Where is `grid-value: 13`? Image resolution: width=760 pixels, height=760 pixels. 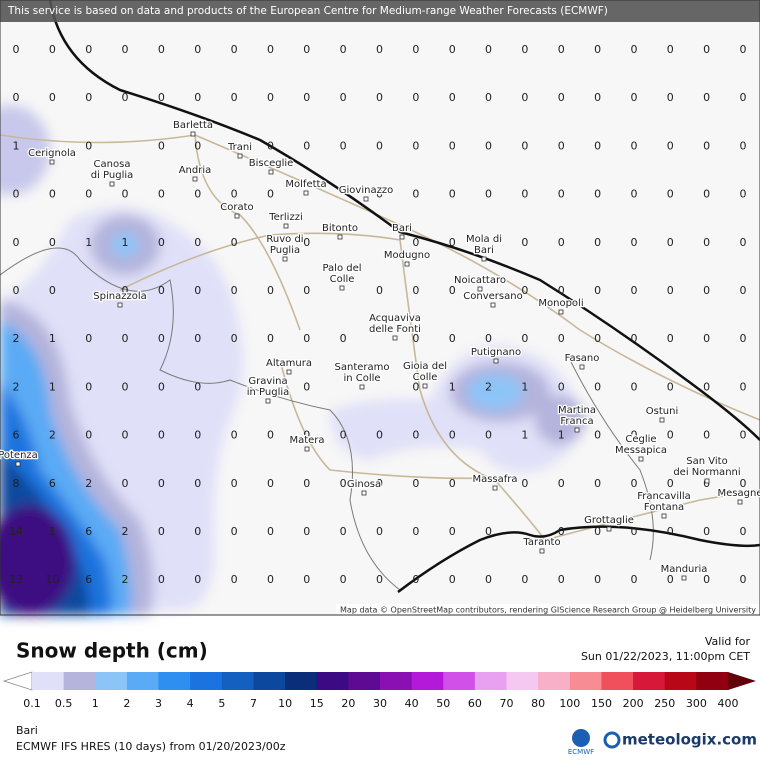
grid-value: 13 is located at coordinates (16, 579).